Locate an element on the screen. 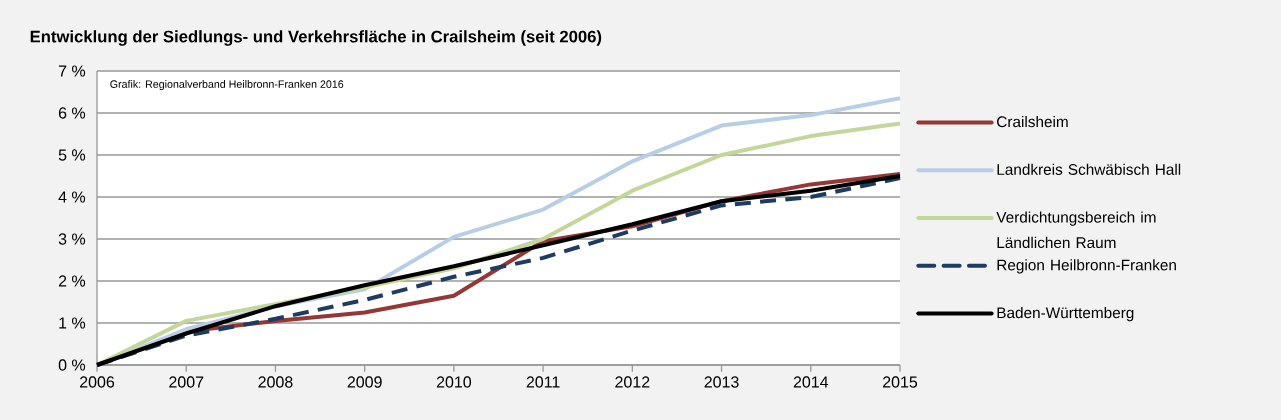 This screenshot has height=420, width=1281. x-tick-label: 2014 is located at coordinates (811, 382).